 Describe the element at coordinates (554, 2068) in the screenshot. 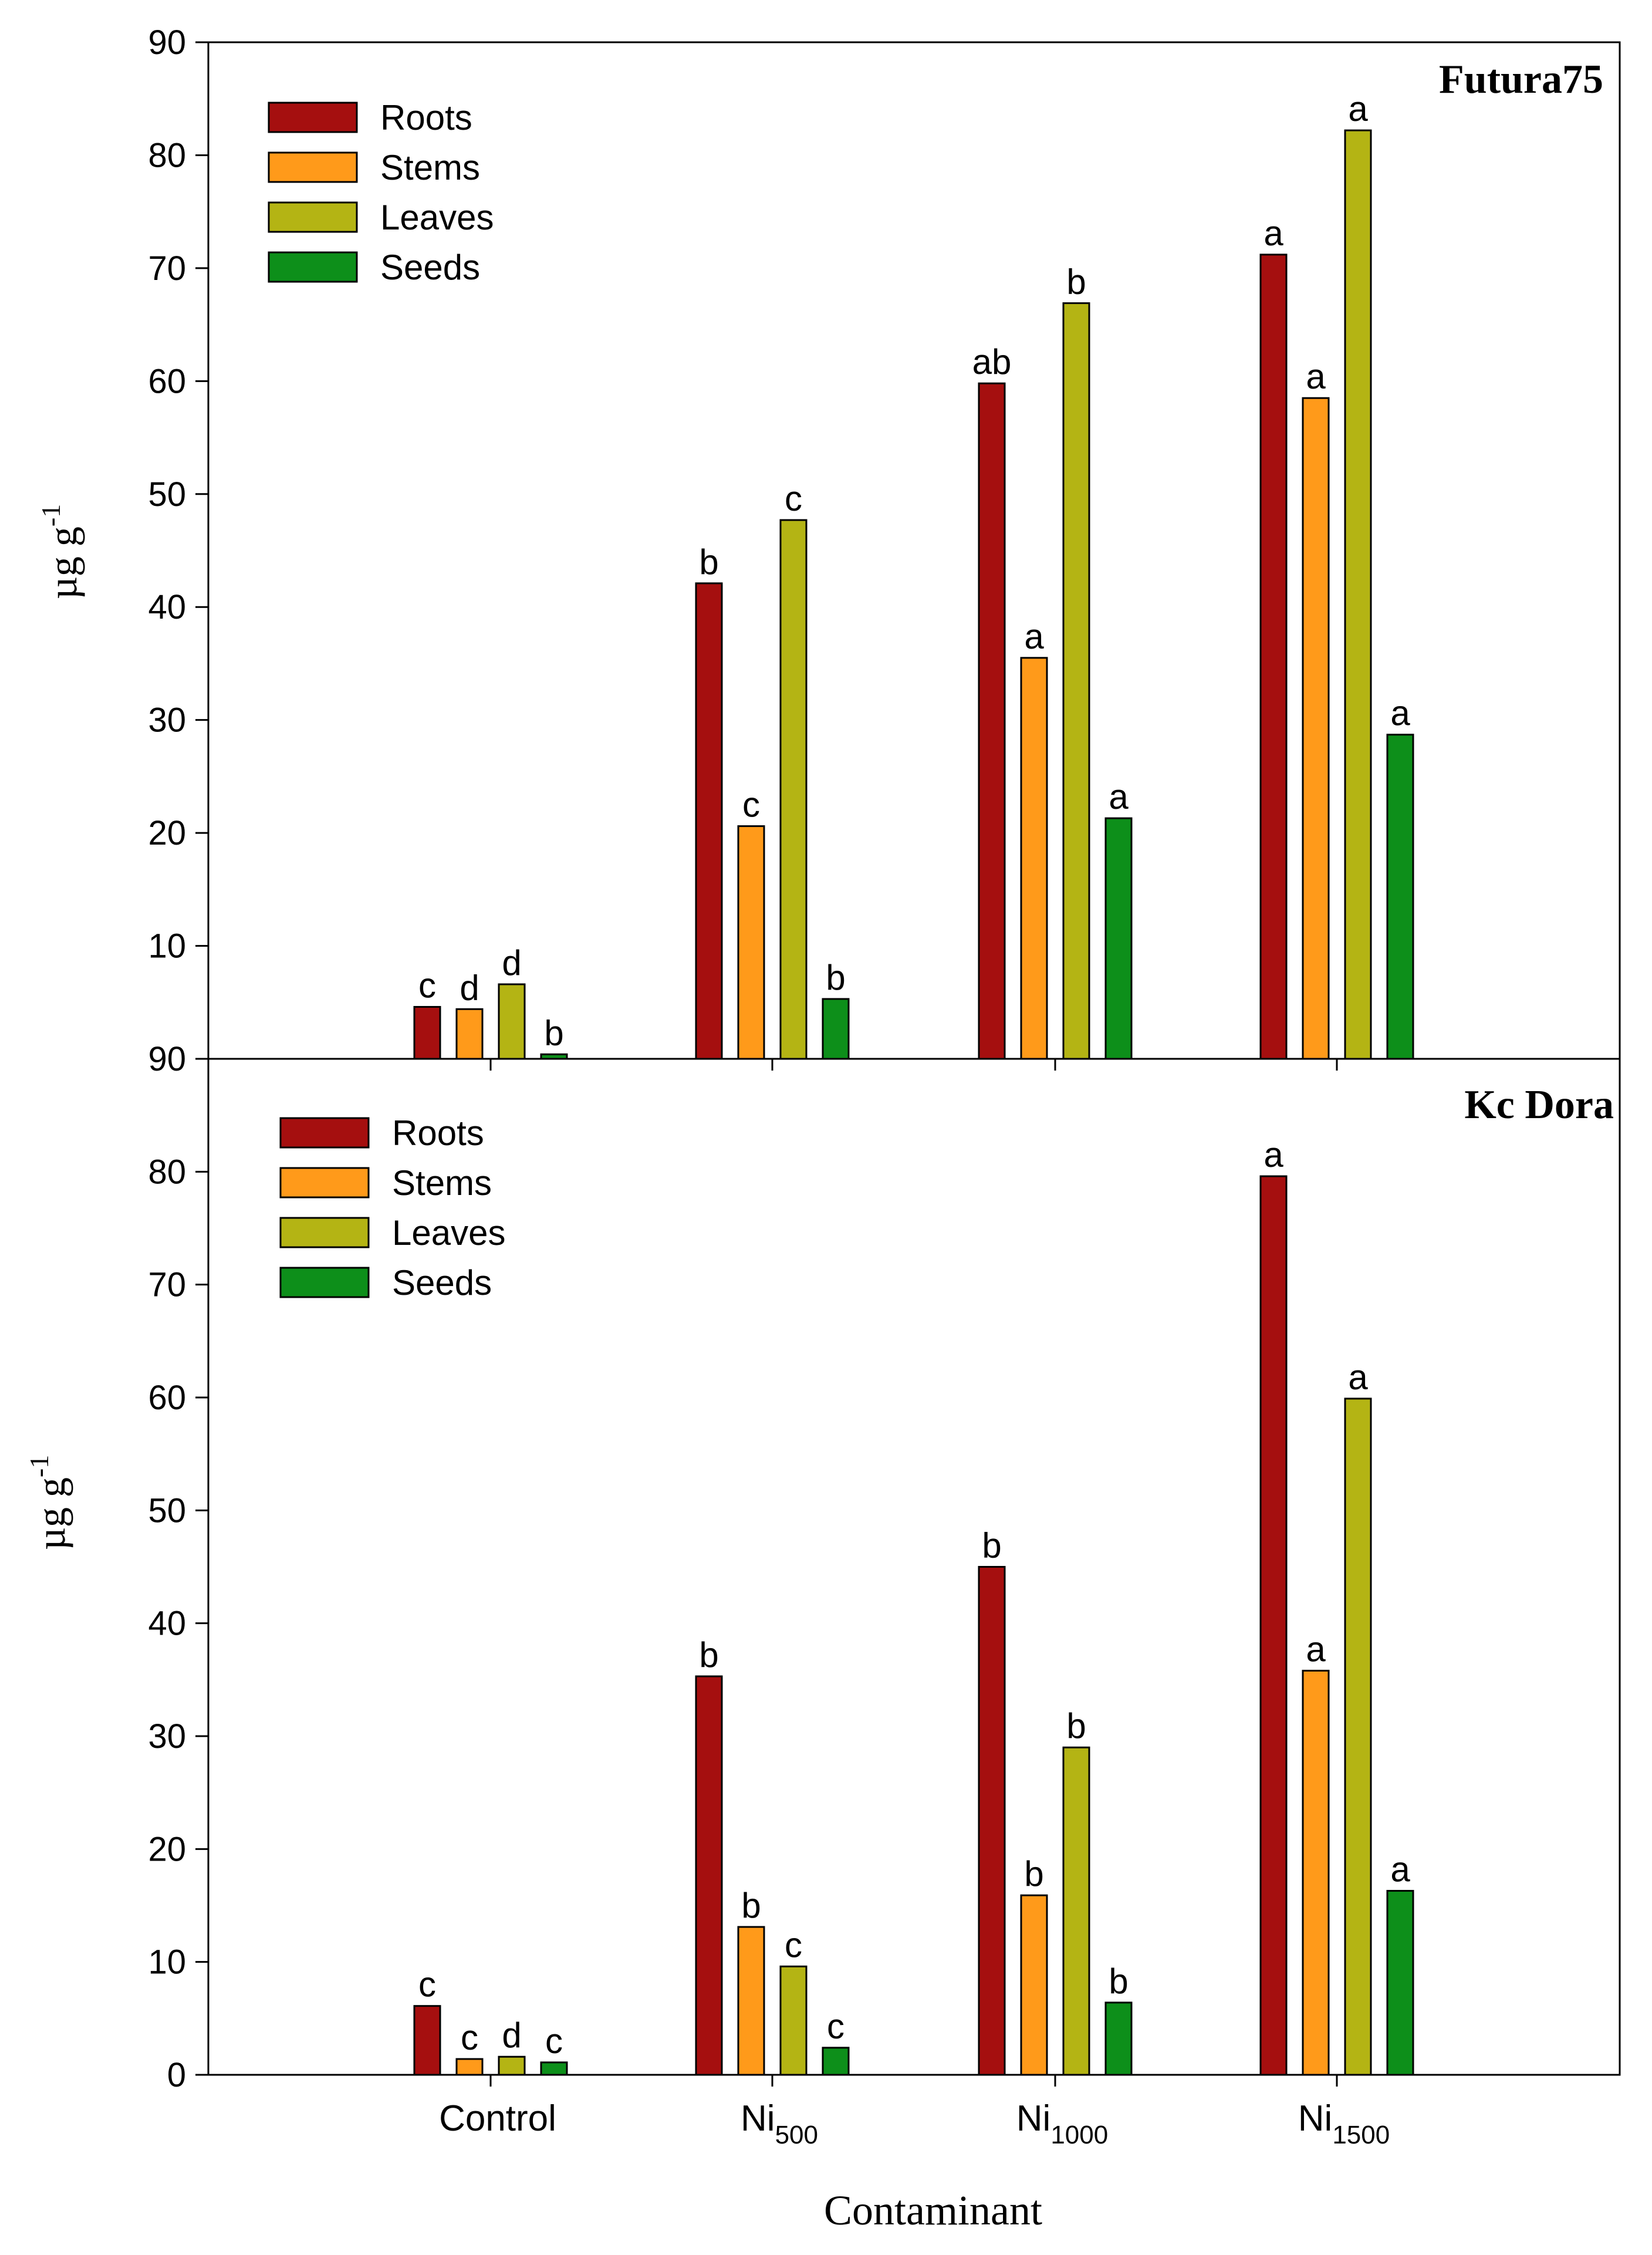

I see `bar-seeds-control` at that location.